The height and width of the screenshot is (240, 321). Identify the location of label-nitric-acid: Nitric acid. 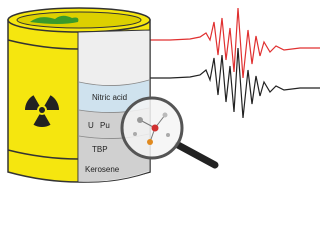
(109, 97).